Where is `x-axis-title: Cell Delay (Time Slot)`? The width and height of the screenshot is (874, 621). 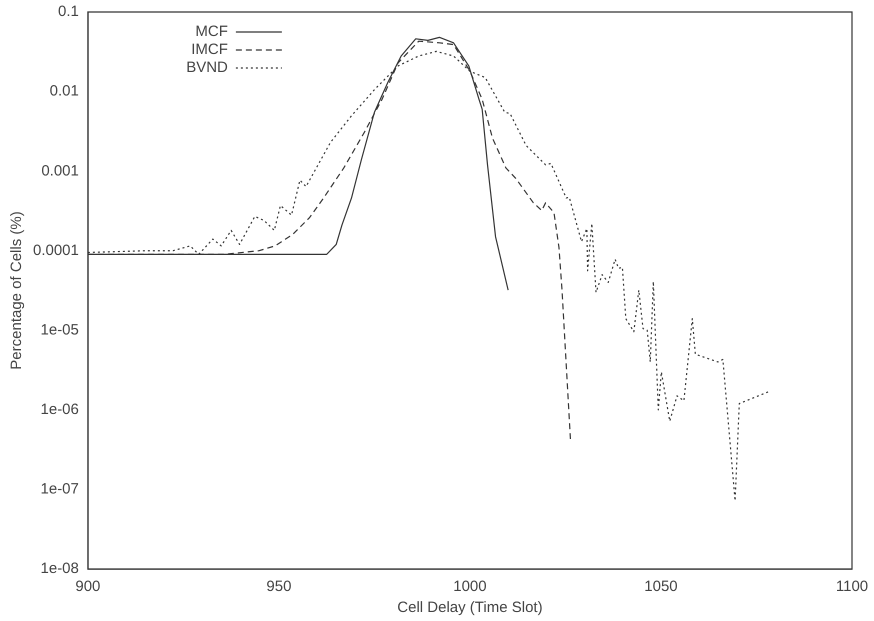 x-axis-title: Cell Delay (Time Slot) is located at coordinates (470, 607).